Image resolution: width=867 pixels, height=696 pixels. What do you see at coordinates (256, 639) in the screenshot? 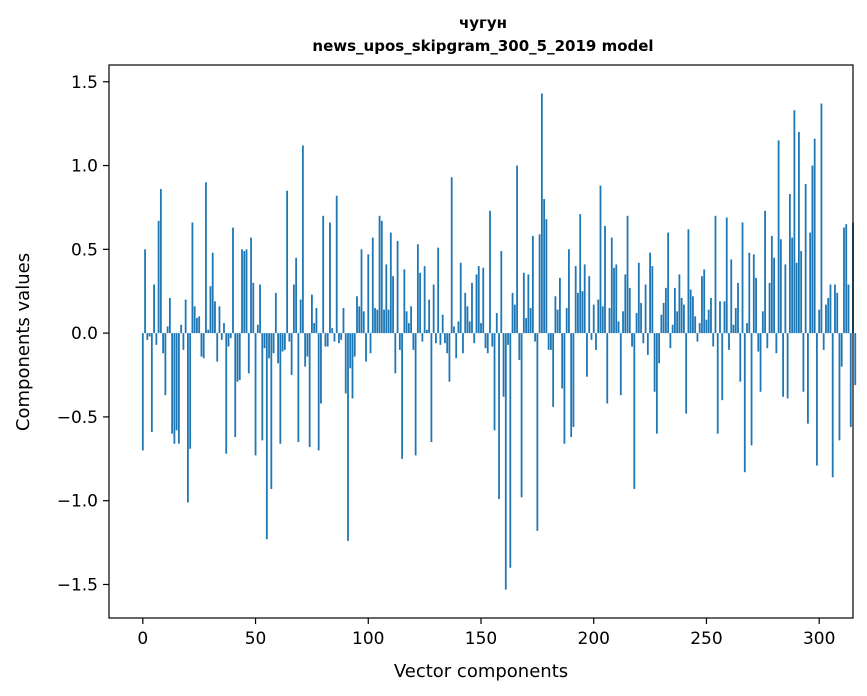
I see `x-tick-label: 50` at bounding box center [256, 639].